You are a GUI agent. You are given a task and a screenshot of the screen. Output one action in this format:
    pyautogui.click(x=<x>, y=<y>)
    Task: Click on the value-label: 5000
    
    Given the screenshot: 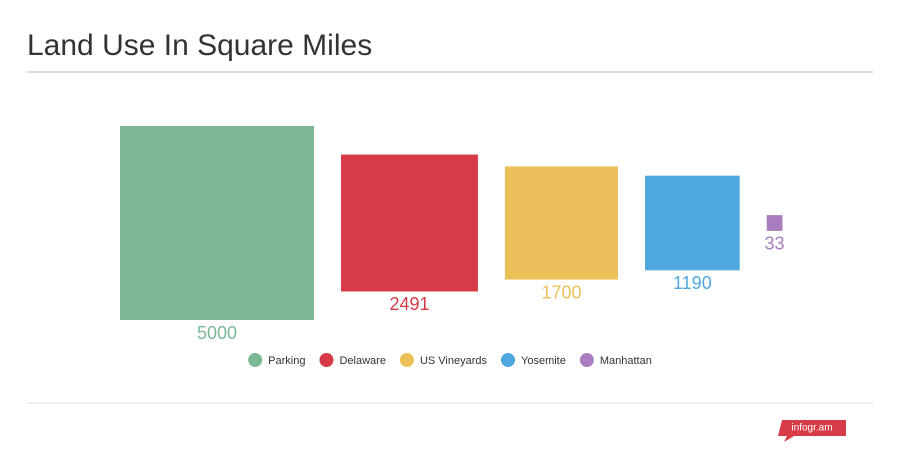 What is the action you would take?
    pyautogui.click(x=217, y=333)
    